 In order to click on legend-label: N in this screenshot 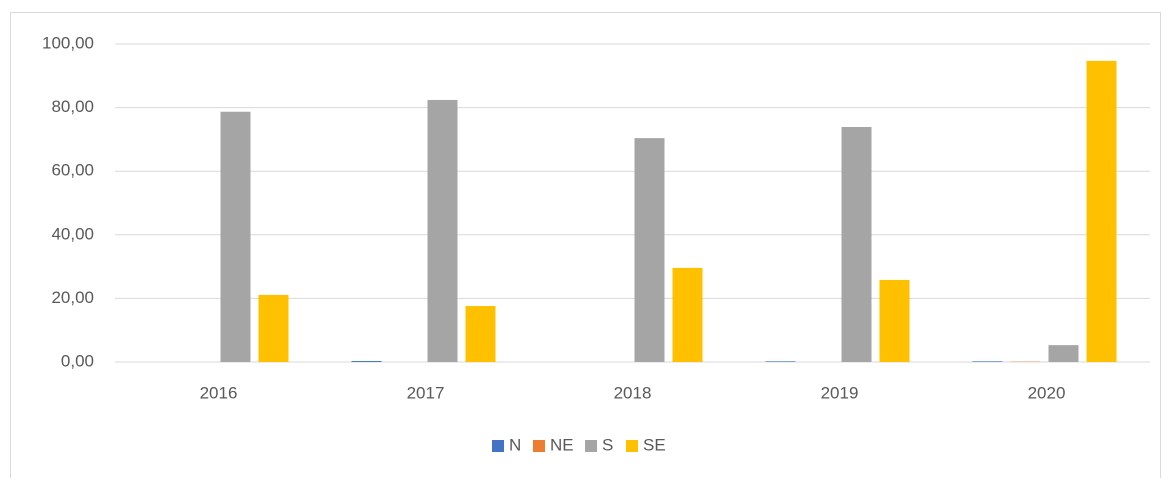, I will do `click(515, 444)`.